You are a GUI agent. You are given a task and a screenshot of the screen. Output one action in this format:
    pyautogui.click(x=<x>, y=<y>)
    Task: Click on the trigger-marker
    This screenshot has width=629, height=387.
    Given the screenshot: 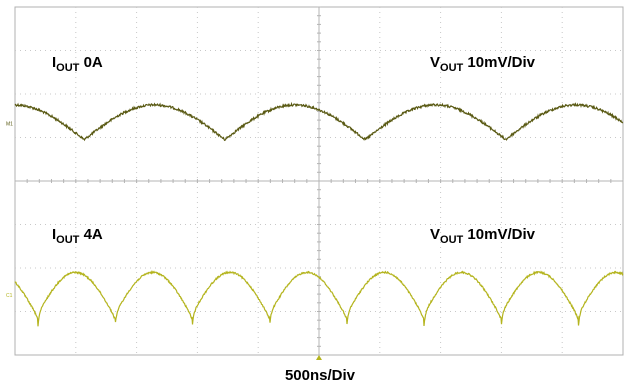 What is the action you would take?
    pyautogui.click(x=319, y=357)
    